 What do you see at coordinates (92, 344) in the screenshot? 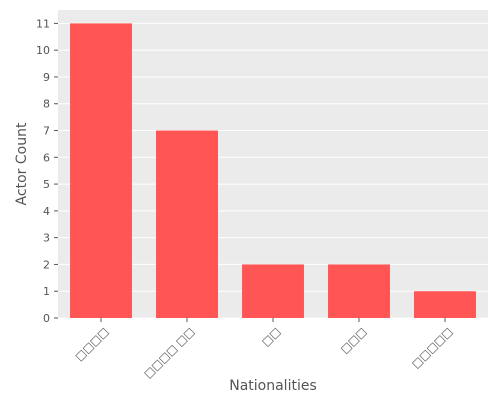
I see `x-tick-label: □□□□` at bounding box center [92, 344].